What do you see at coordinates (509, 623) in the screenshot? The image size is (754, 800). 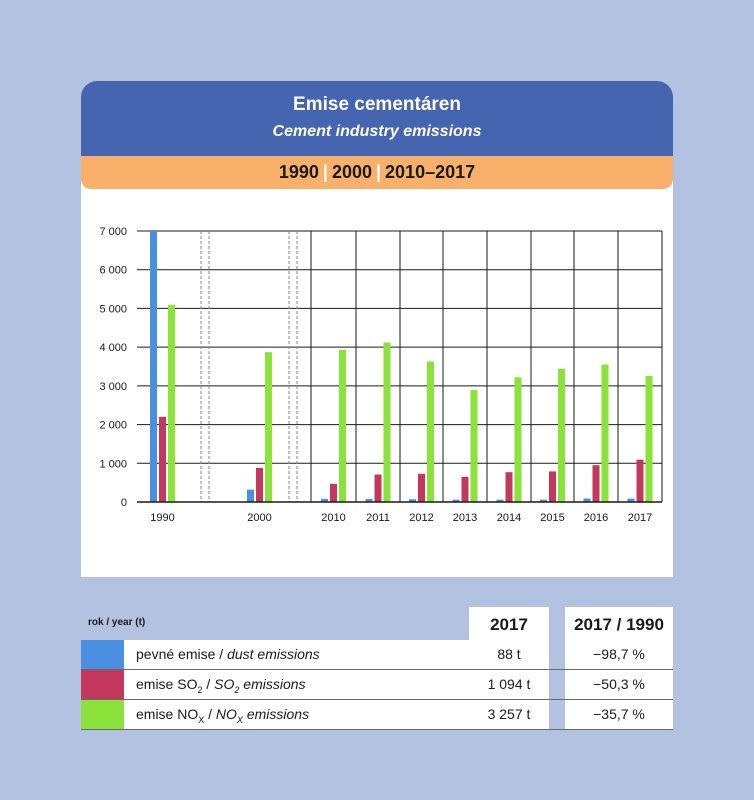 I see `table-header-2017: 2017` at bounding box center [509, 623].